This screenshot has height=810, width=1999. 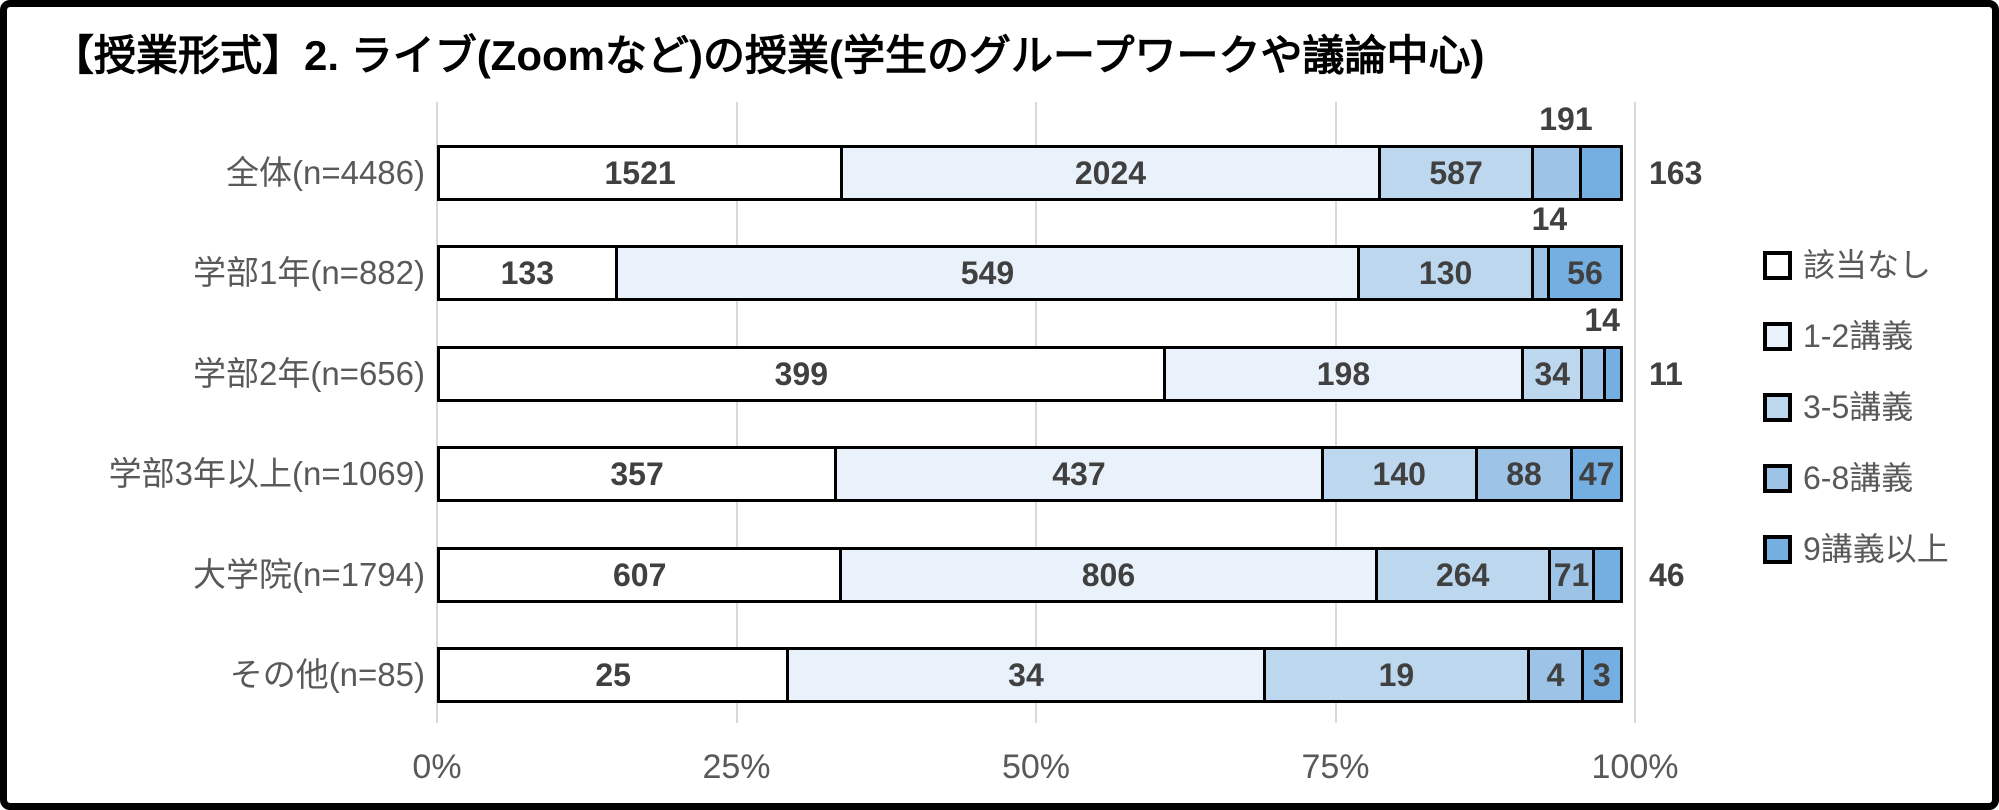 What do you see at coordinates (1876, 549) in the screenshot?
I see `legend-label: 9講義以上` at bounding box center [1876, 549].